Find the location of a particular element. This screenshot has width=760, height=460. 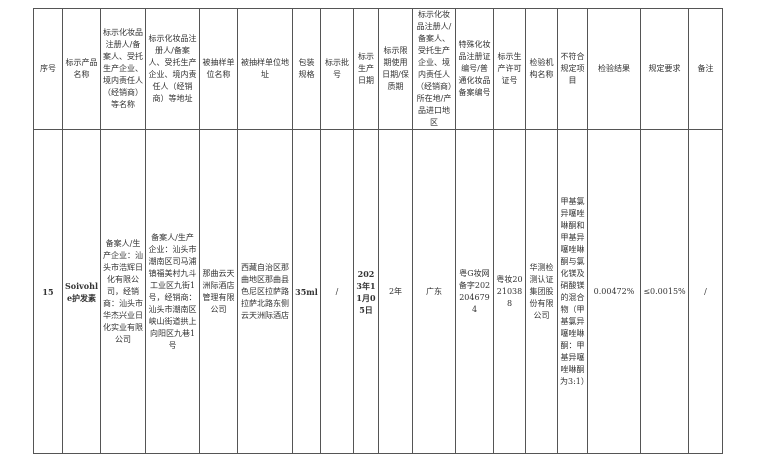

cell-remark: / is located at coordinates (705, 291).